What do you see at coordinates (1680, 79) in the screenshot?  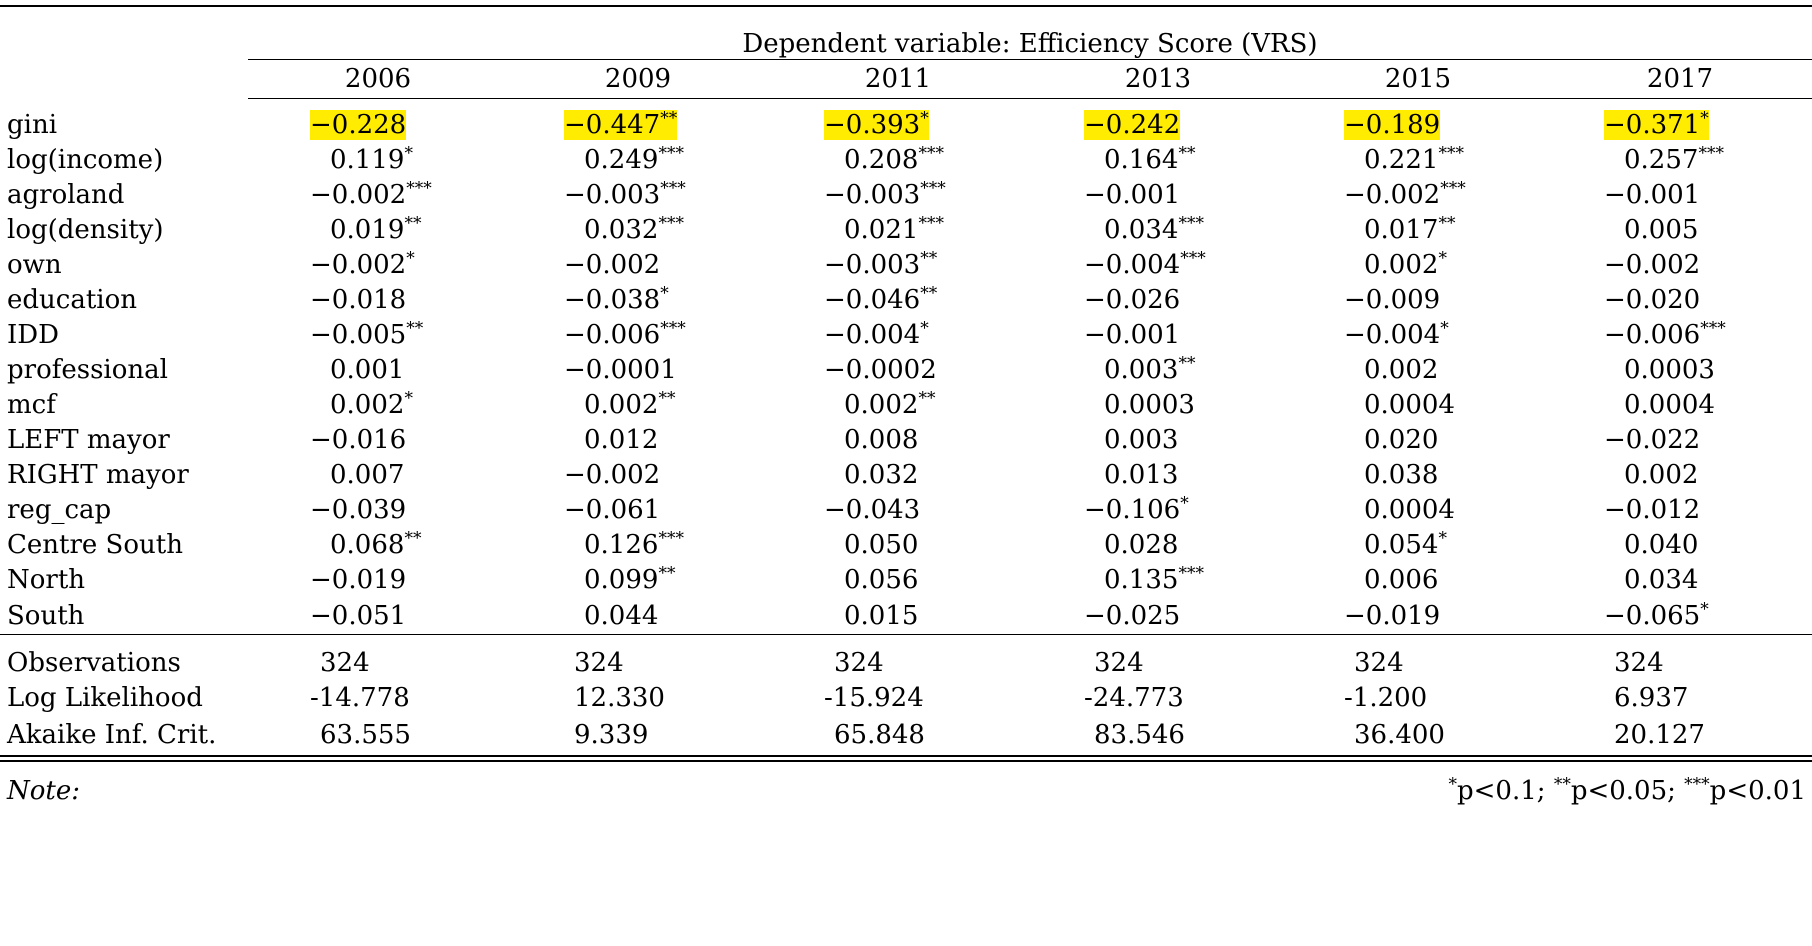 I see `year-header: 2017` at bounding box center [1680, 79].